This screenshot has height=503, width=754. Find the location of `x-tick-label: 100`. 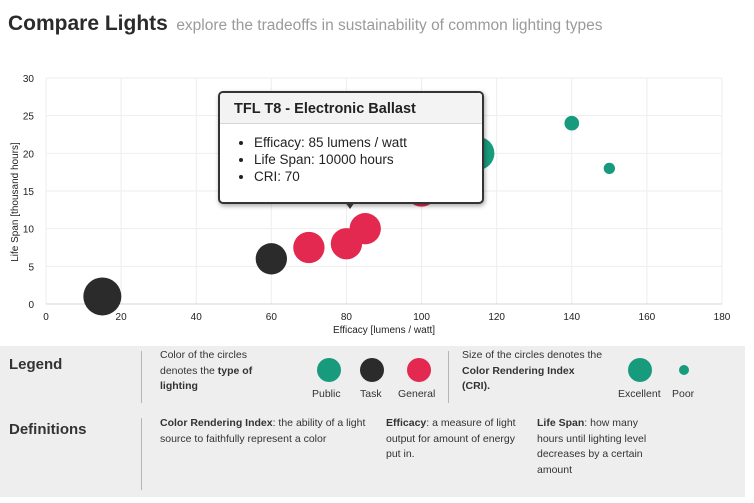

x-tick-label: 100 is located at coordinates (421, 317).